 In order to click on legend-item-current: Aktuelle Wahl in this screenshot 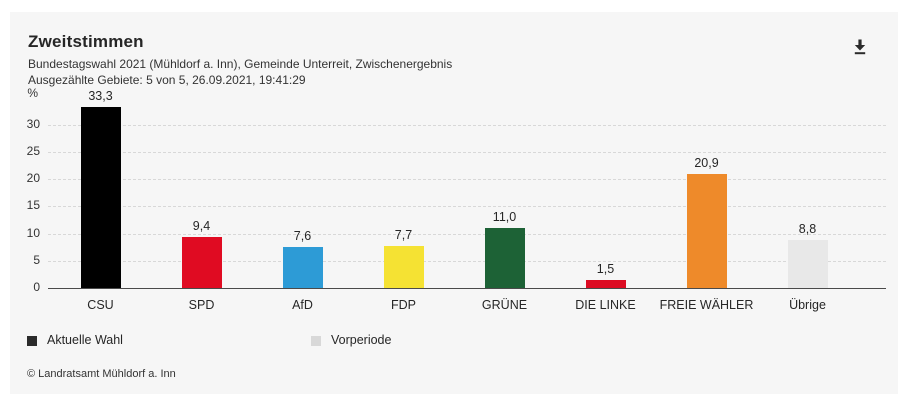, I will do `click(75, 340)`.